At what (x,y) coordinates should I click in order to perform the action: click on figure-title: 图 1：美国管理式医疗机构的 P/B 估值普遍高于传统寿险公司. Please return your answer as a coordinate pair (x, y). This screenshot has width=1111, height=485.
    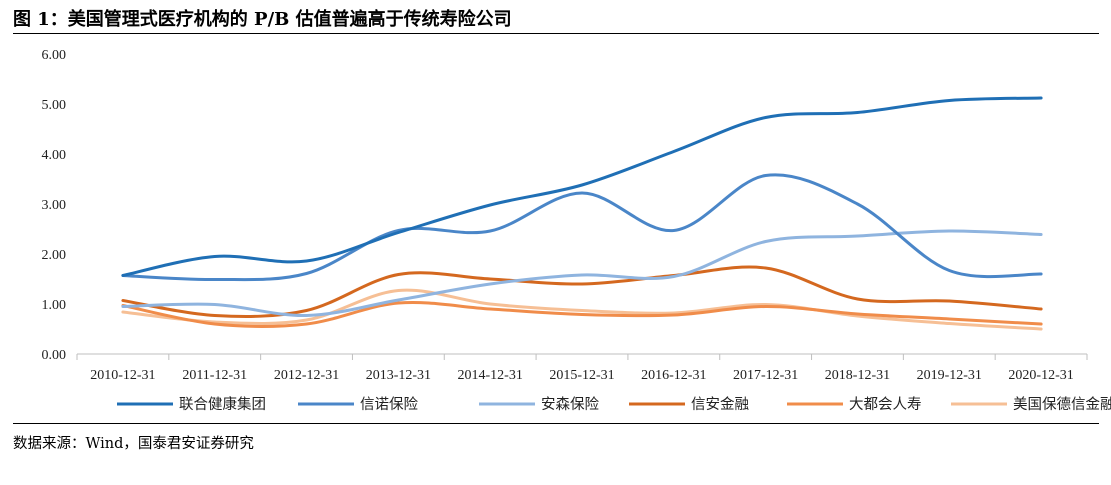
    Looking at the image, I should click on (262, 19).